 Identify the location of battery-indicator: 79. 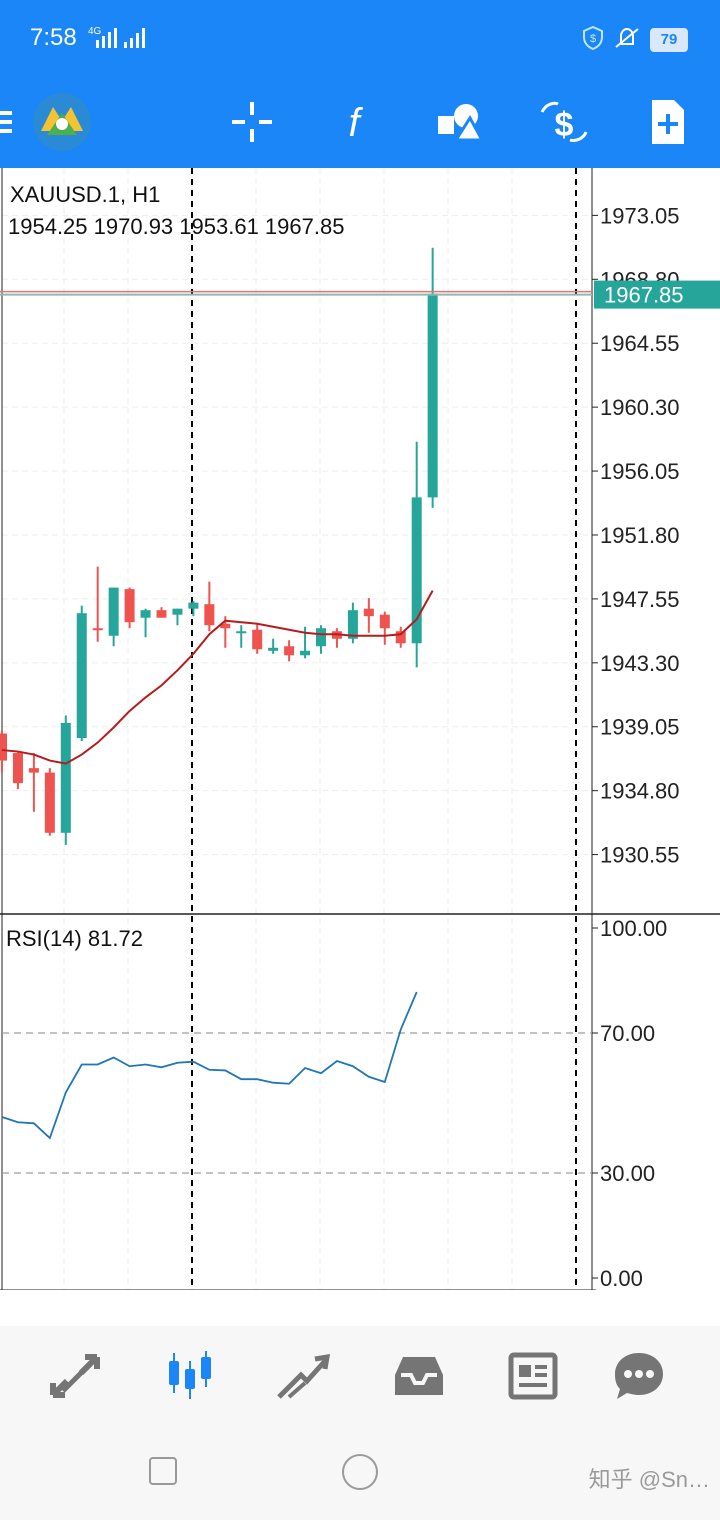
(669, 40).